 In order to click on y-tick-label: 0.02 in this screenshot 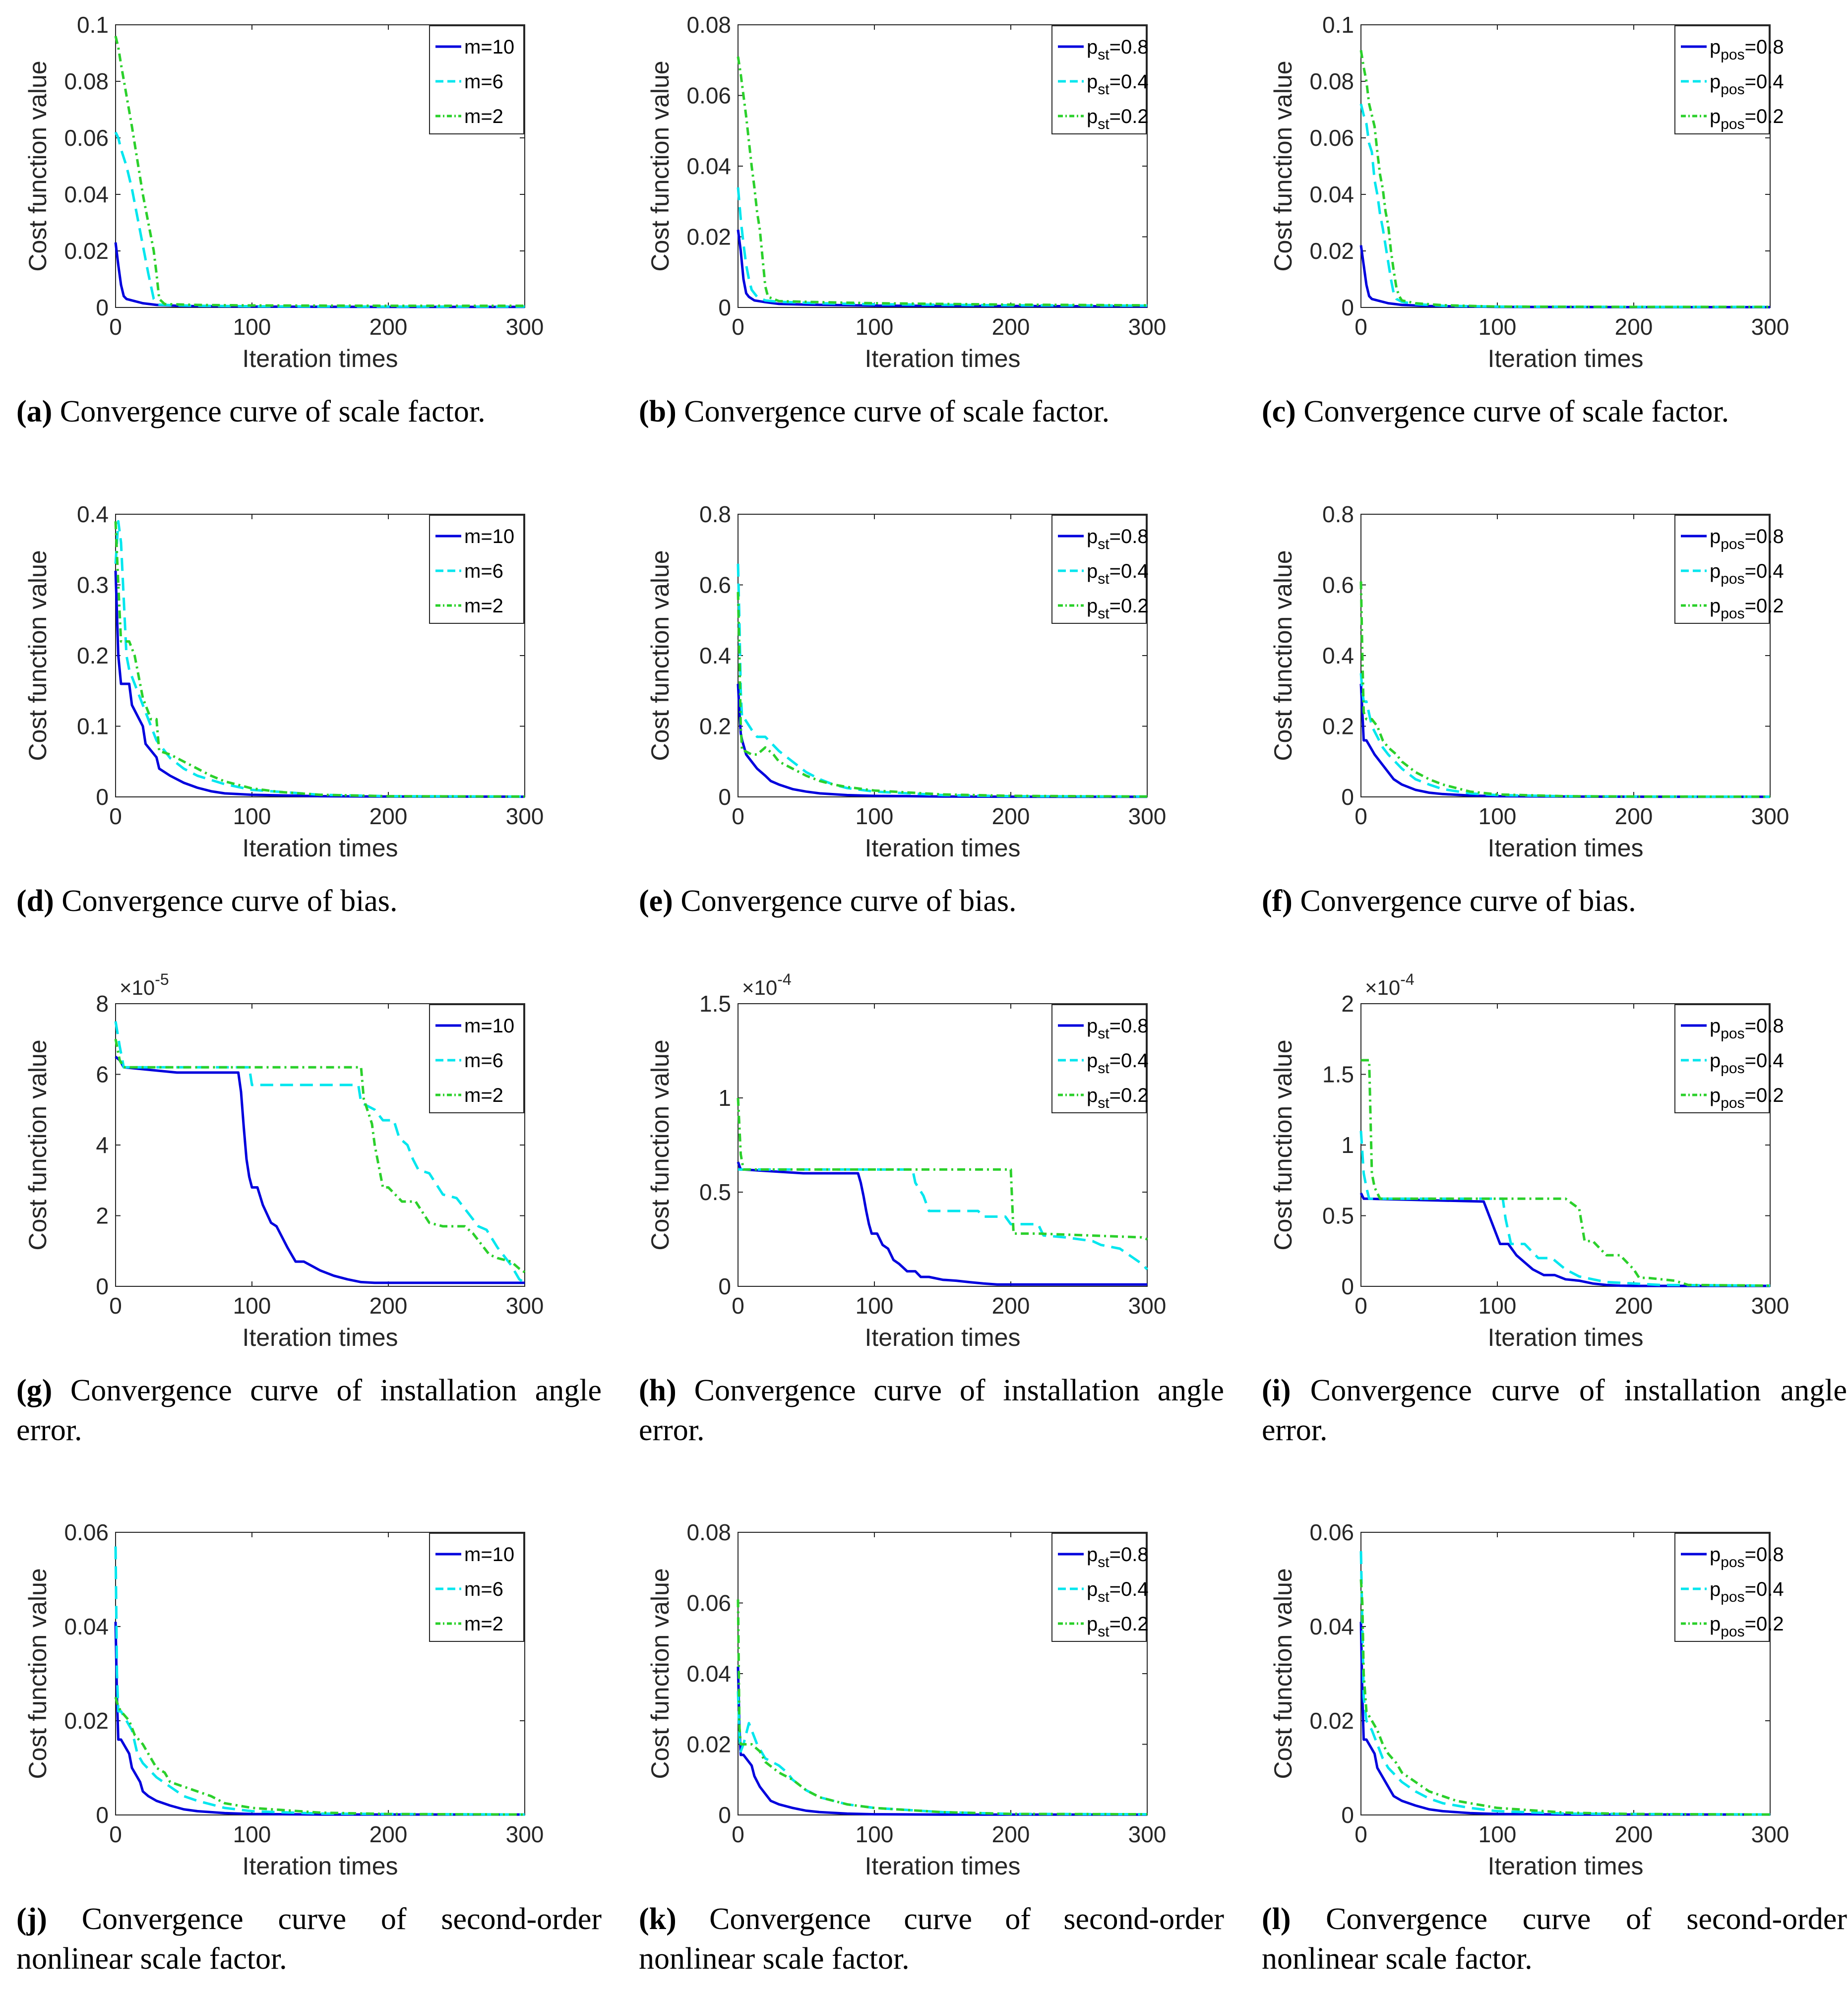, I will do `click(1331, 251)`.